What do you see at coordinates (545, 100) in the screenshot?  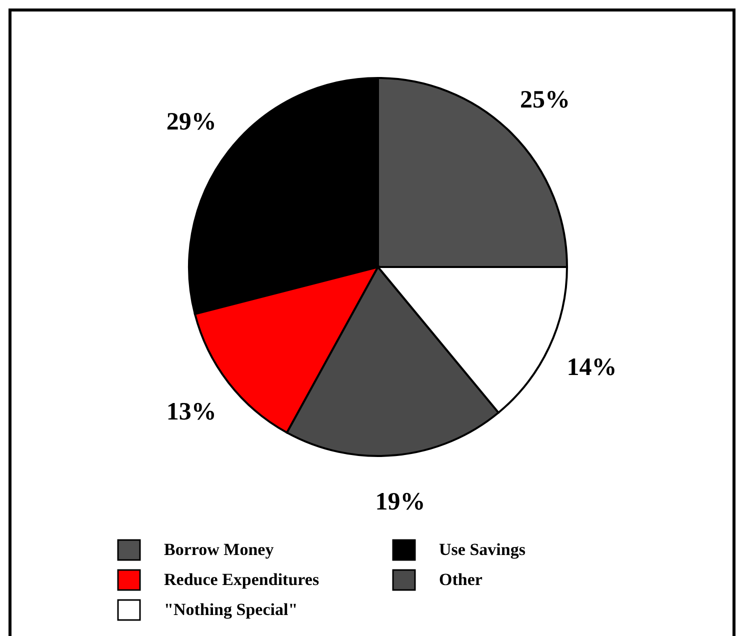 I see `data-label: 25%` at bounding box center [545, 100].